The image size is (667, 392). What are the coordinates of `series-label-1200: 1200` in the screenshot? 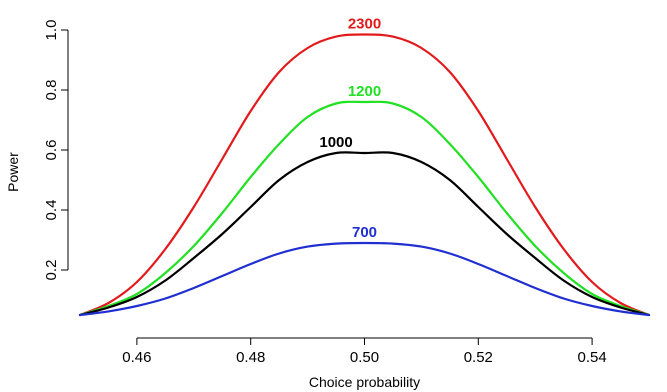 It's located at (364, 91).